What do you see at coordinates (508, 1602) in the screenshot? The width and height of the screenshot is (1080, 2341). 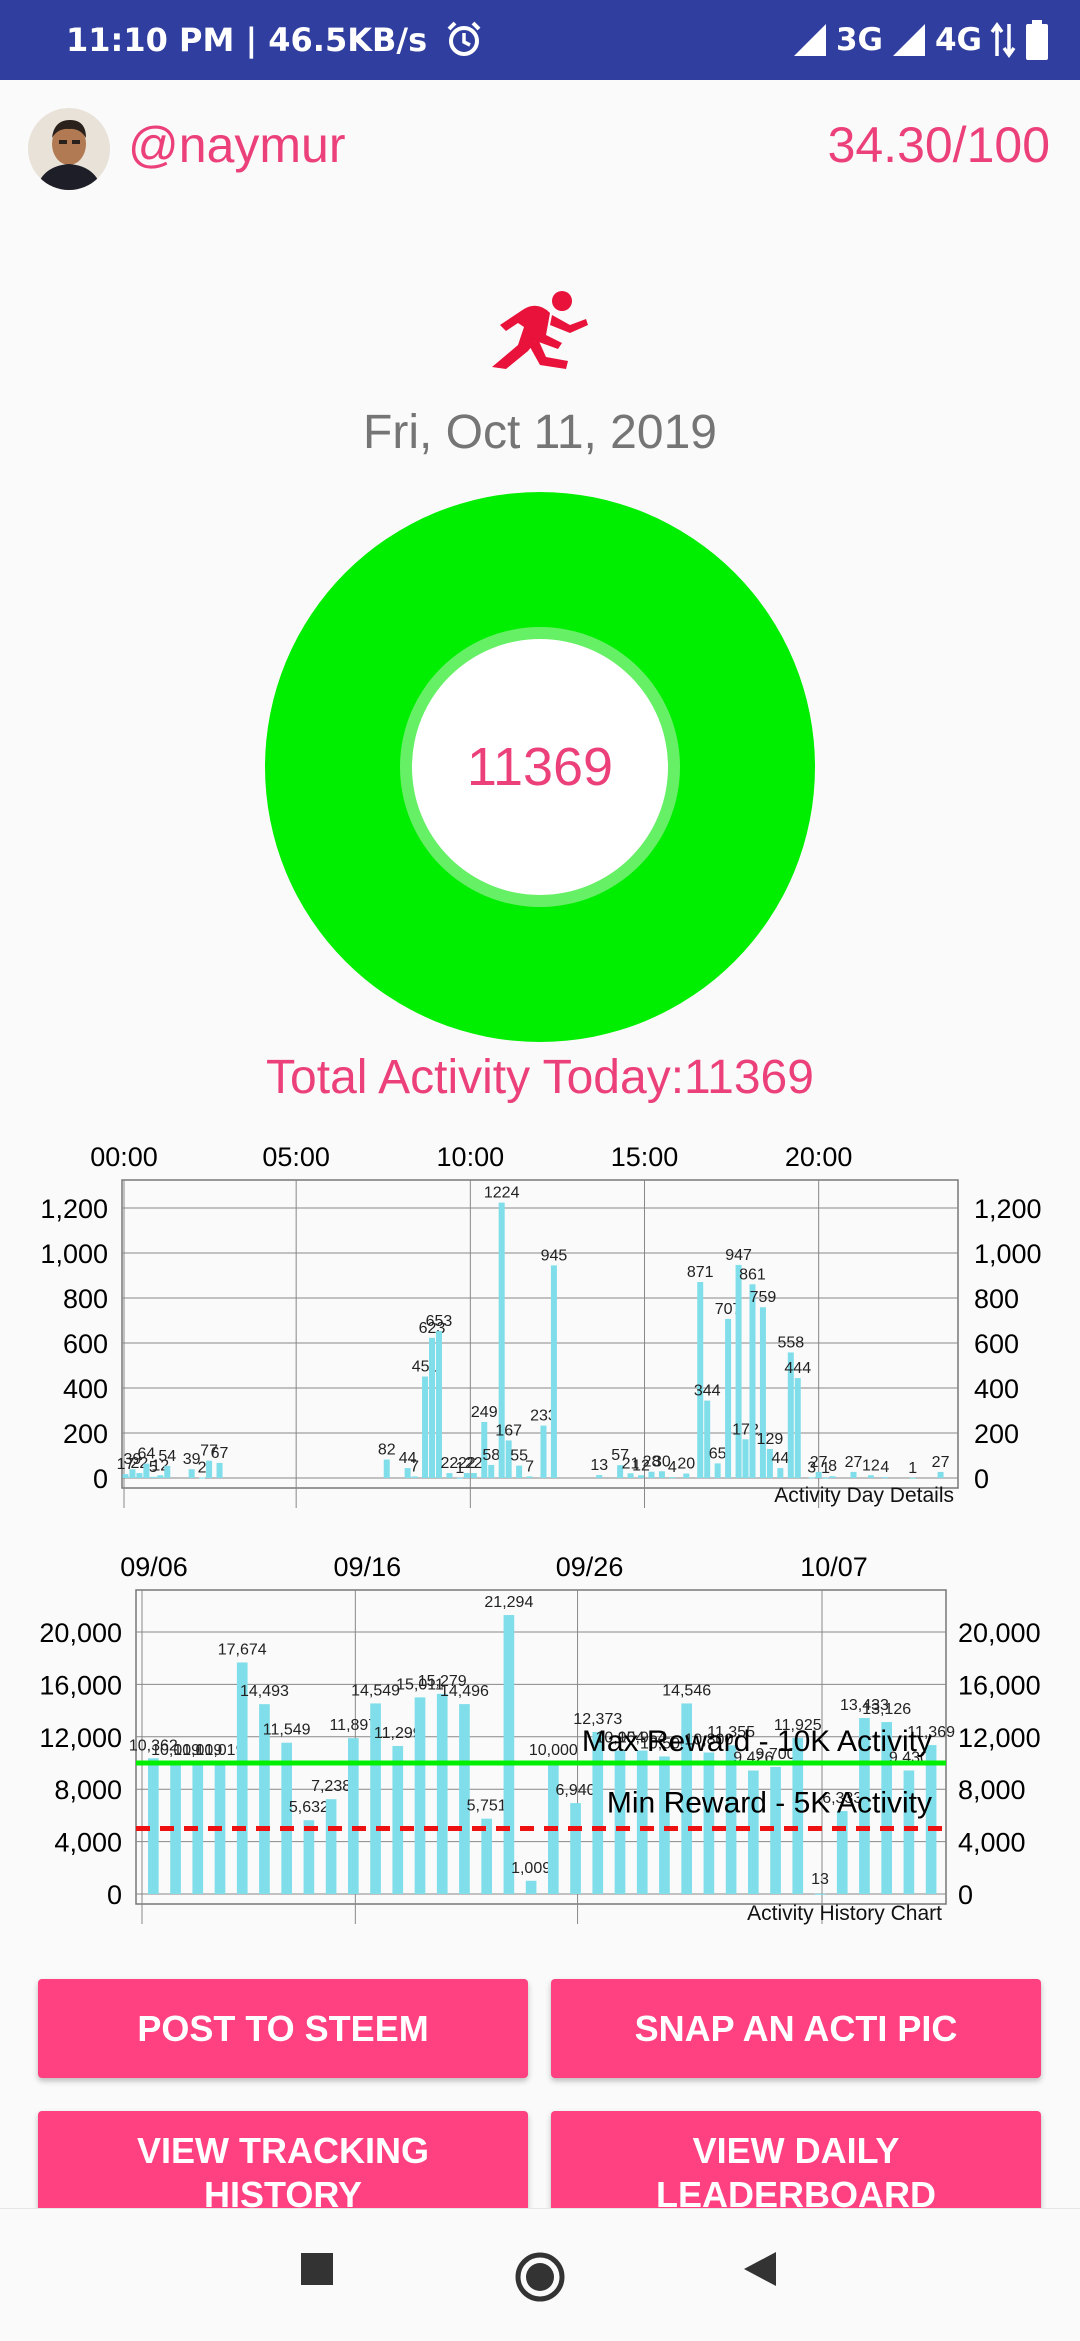 I see `bar-value-label: 21,294` at bounding box center [508, 1602].